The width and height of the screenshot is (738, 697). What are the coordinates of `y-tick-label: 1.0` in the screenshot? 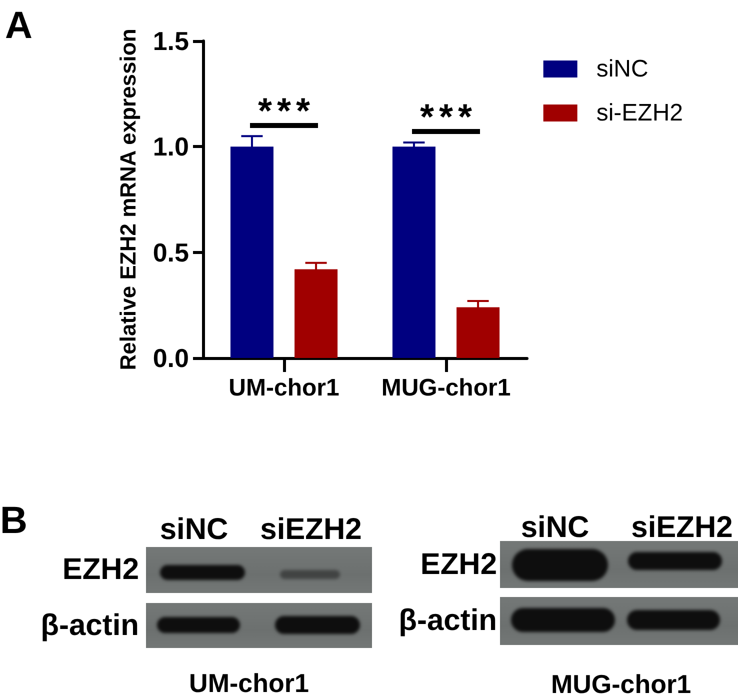 It's located at (170, 147).